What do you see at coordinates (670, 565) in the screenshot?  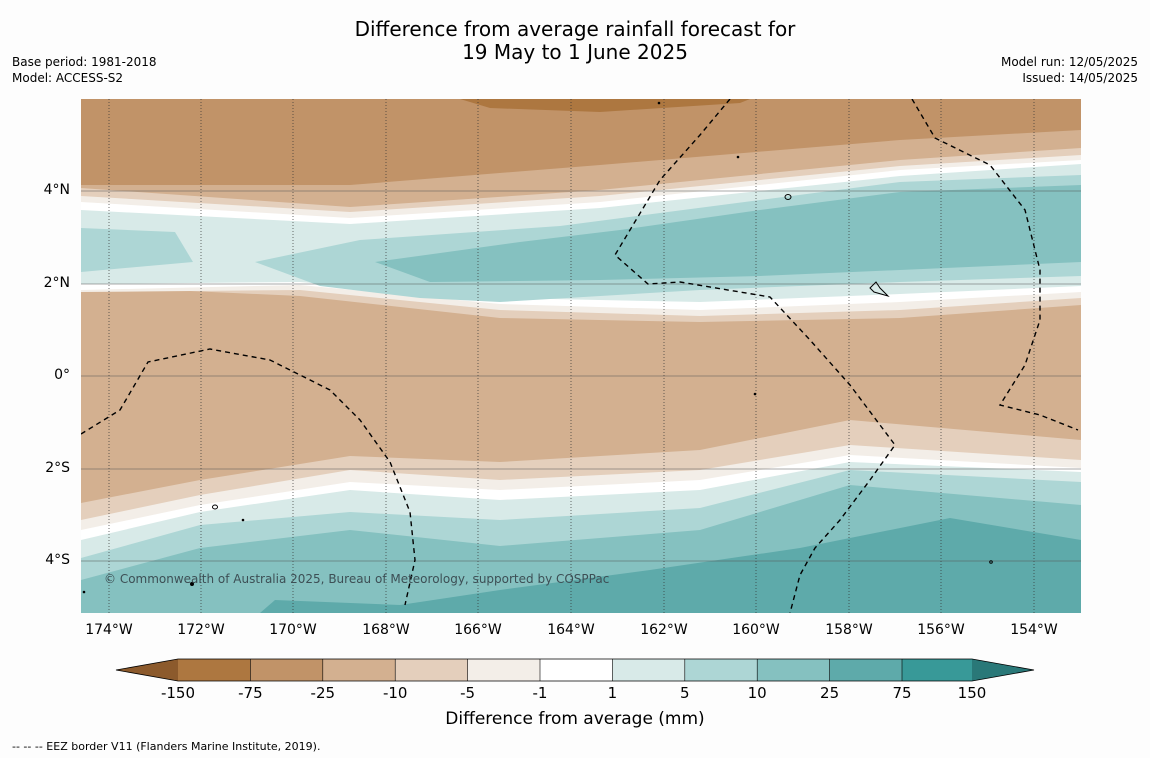 I see `south-band-core` at bounding box center [670, 565].